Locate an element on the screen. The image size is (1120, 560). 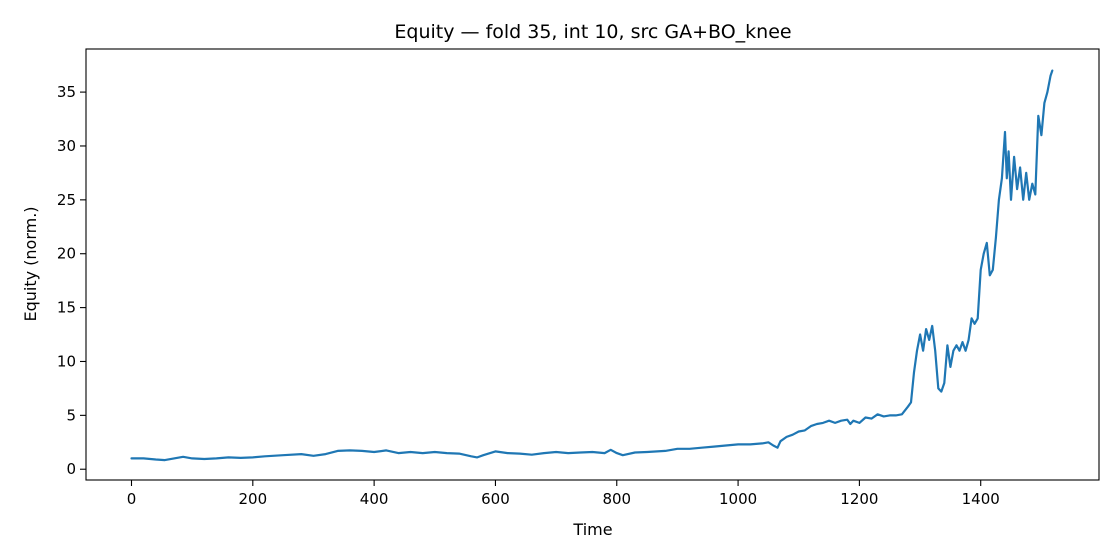
y-tick-label: 20 is located at coordinates (66, 254).